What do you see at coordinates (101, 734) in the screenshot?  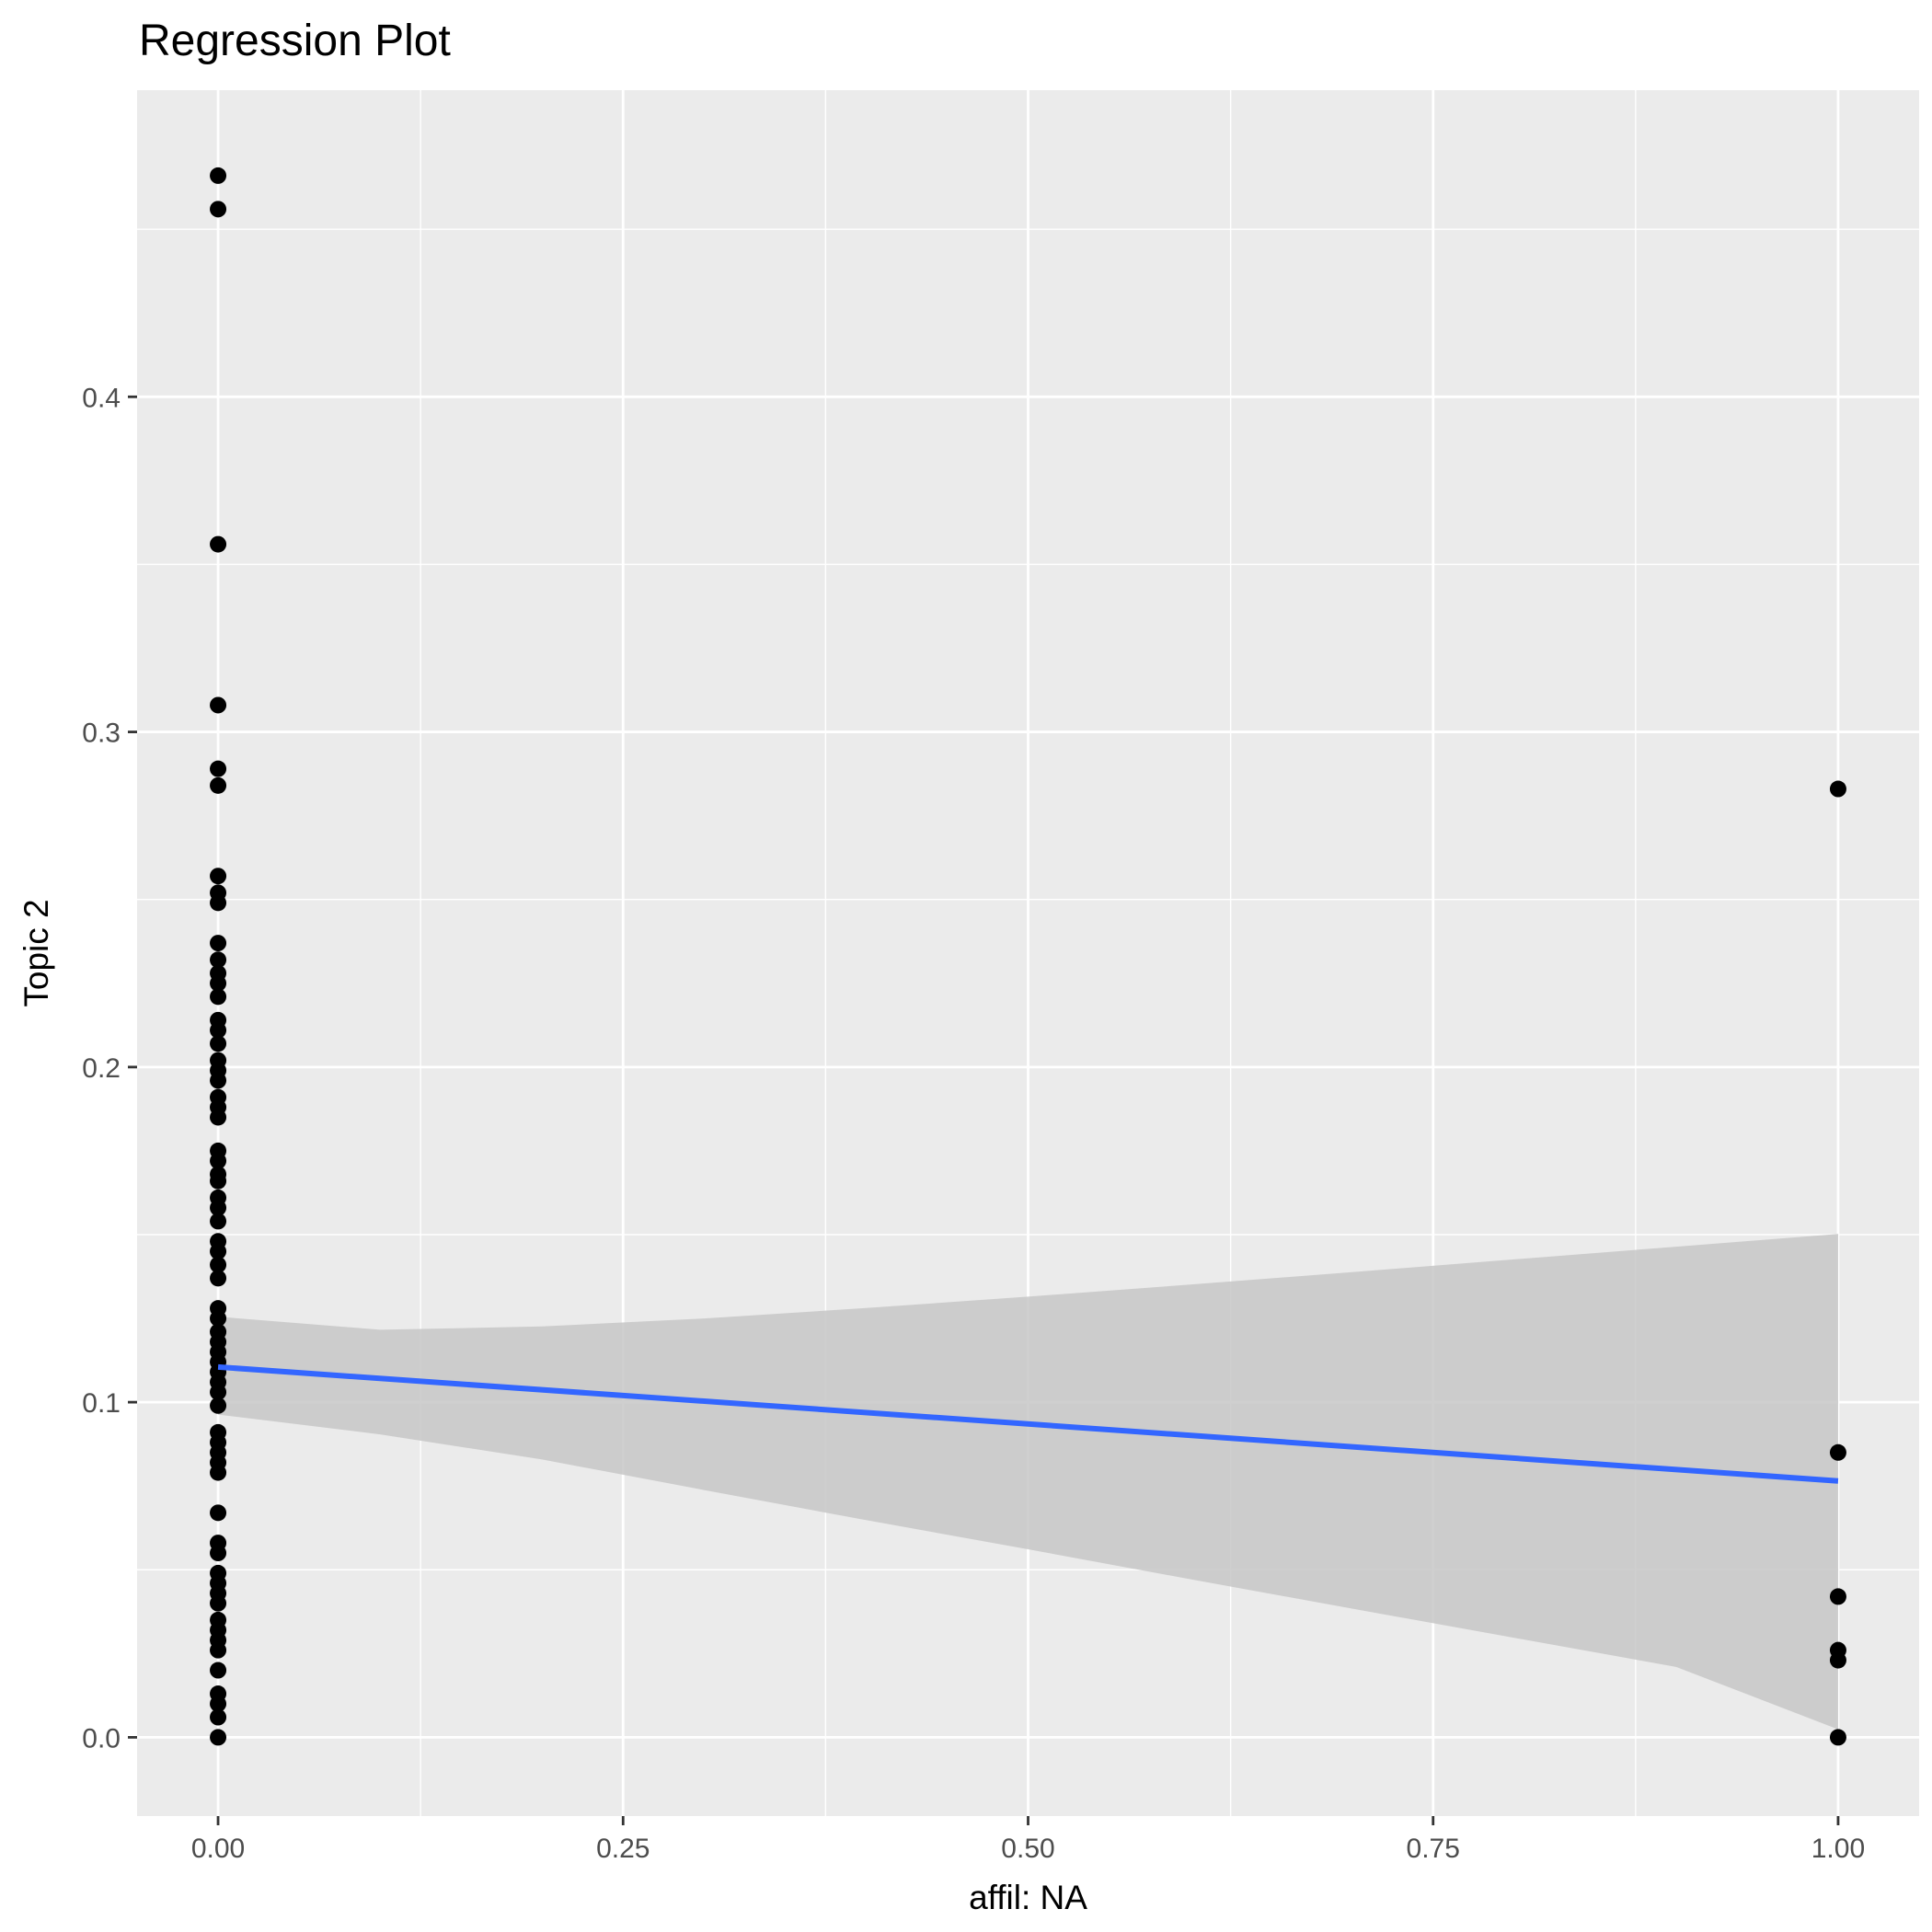 I see `y-tick-label: 0.3` at bounding box center [101, 734].